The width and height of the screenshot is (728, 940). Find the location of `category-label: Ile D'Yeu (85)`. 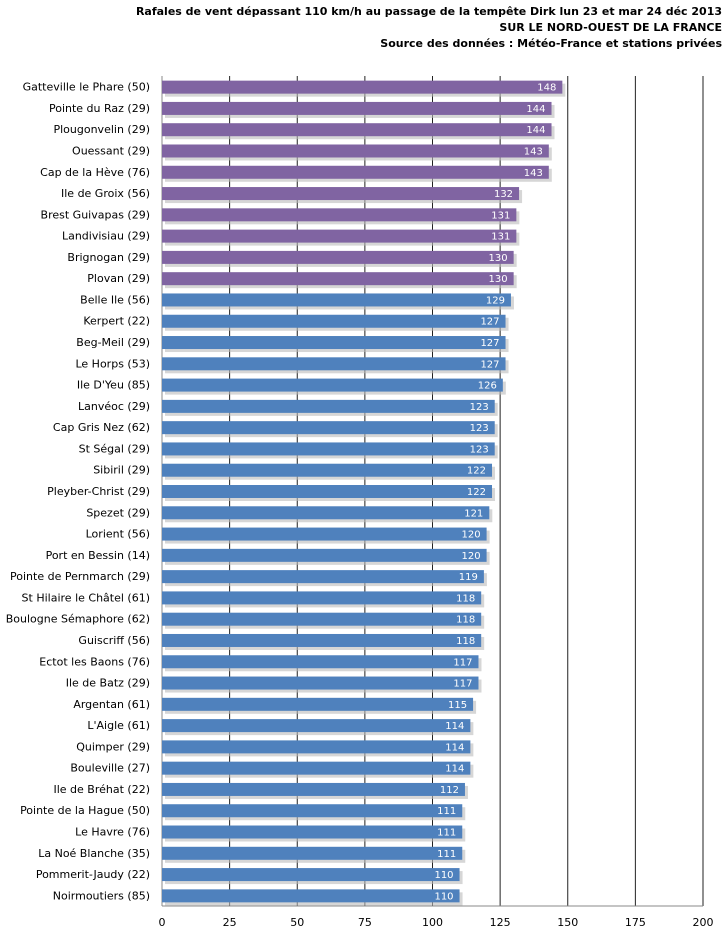

category-label: Ile D'Yeu (85) is located at coordinates (113, 385).